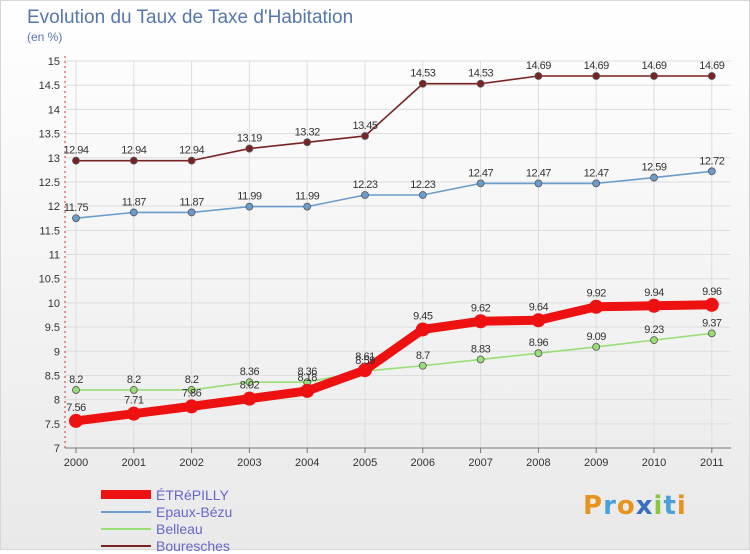 This screenshot has width=750, height=554. I want to click on logo-letter: i, so click(658, 506).